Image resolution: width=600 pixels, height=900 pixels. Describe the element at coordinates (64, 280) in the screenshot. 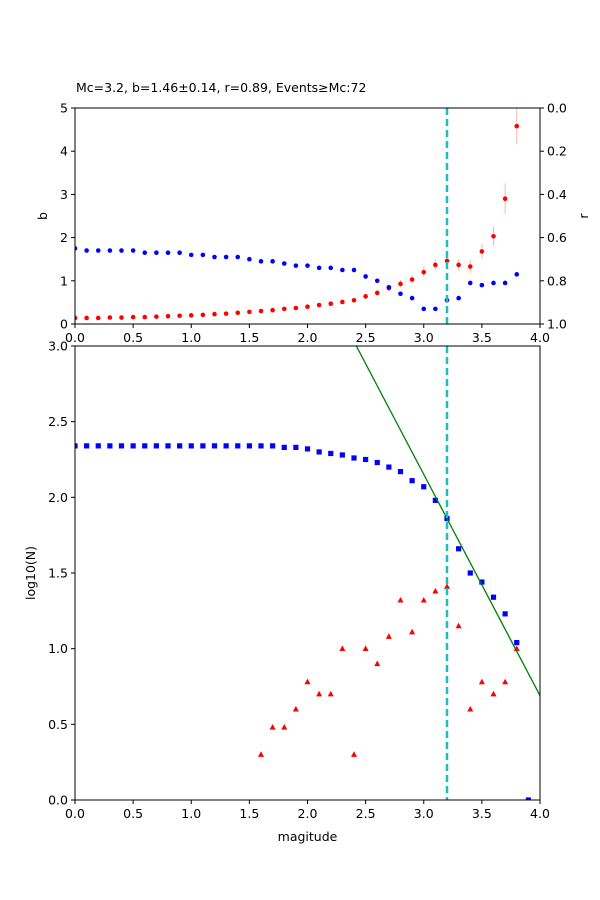

I see `y-tick-label: 1` at that location.